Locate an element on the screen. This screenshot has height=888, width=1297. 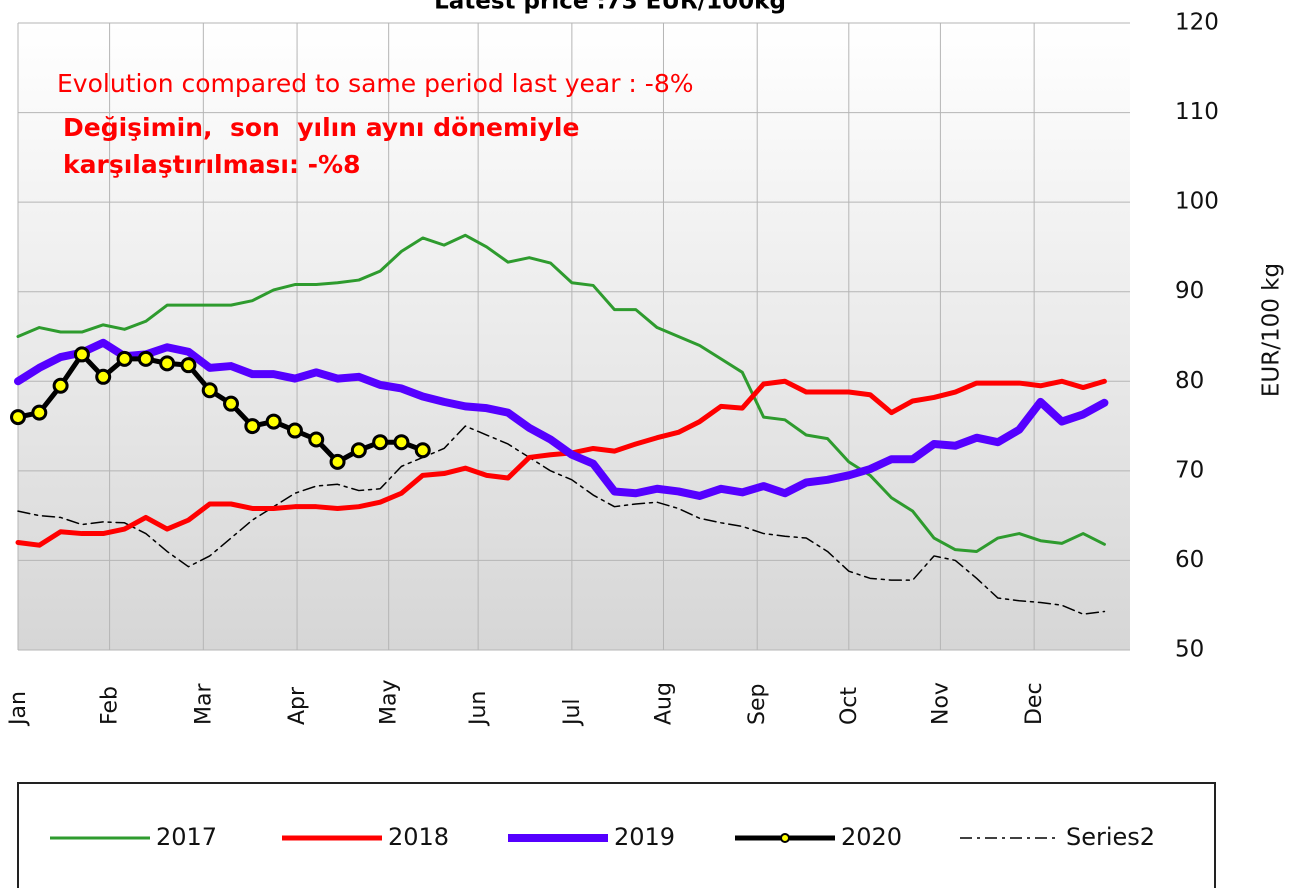
y-tick-label: 90 is located at coordinates (1189, 291).